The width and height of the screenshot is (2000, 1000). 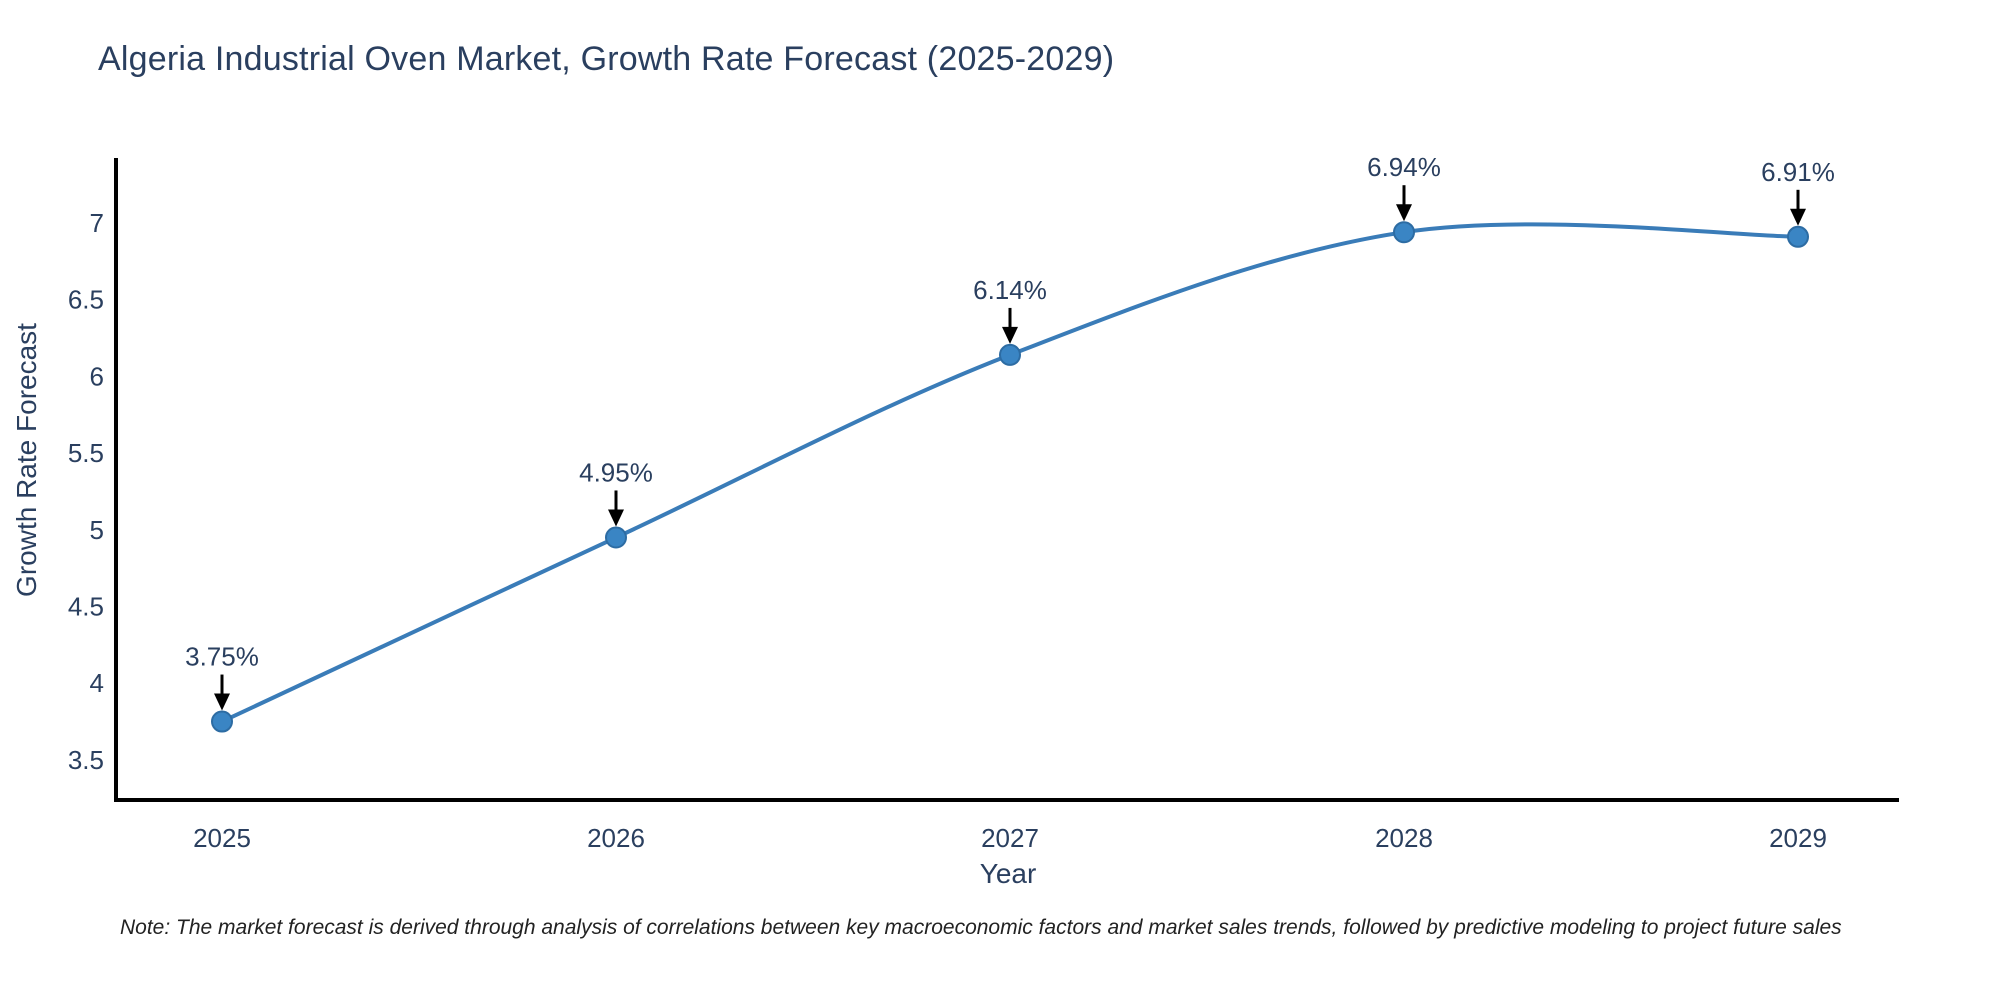 What do you see at coordinates (97, 683) in the screenshot?
I see `y-tick-label: 4` at bounding box center [97, 683].